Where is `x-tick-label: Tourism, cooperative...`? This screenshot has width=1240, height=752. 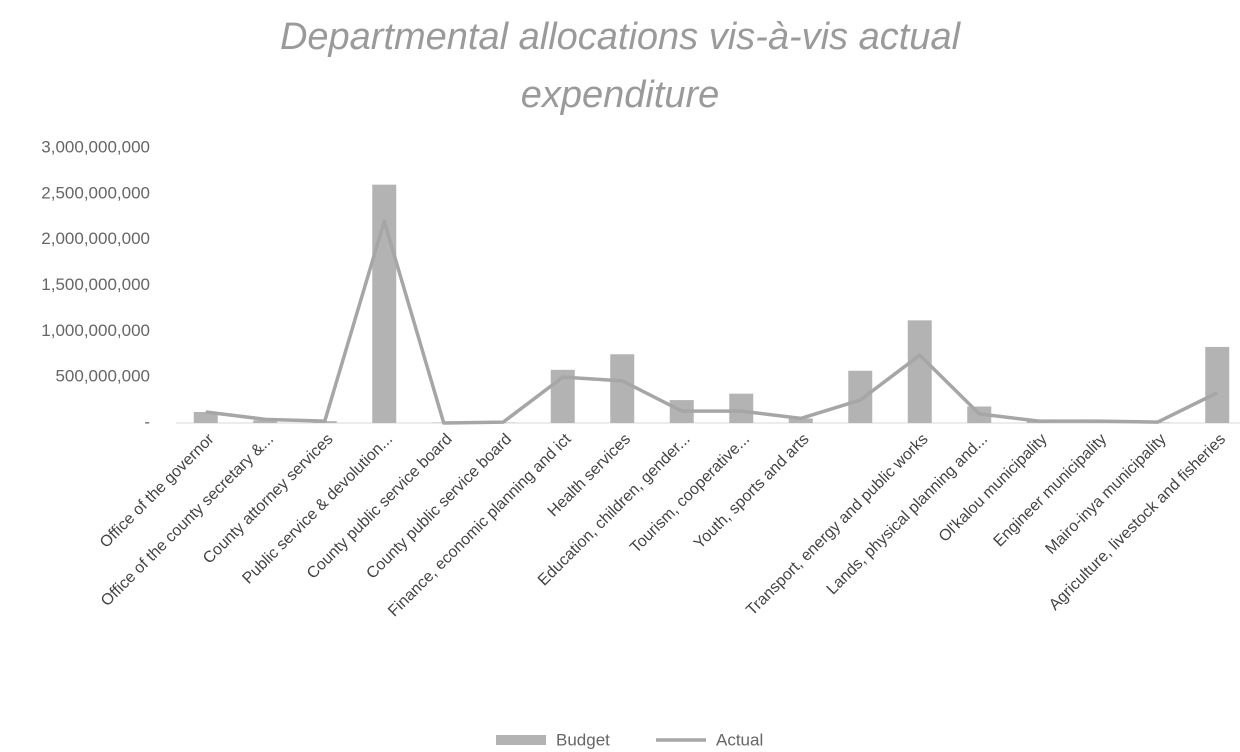
x-tick-label: Tourism, cooperative... is located at coordinates (690, 494).